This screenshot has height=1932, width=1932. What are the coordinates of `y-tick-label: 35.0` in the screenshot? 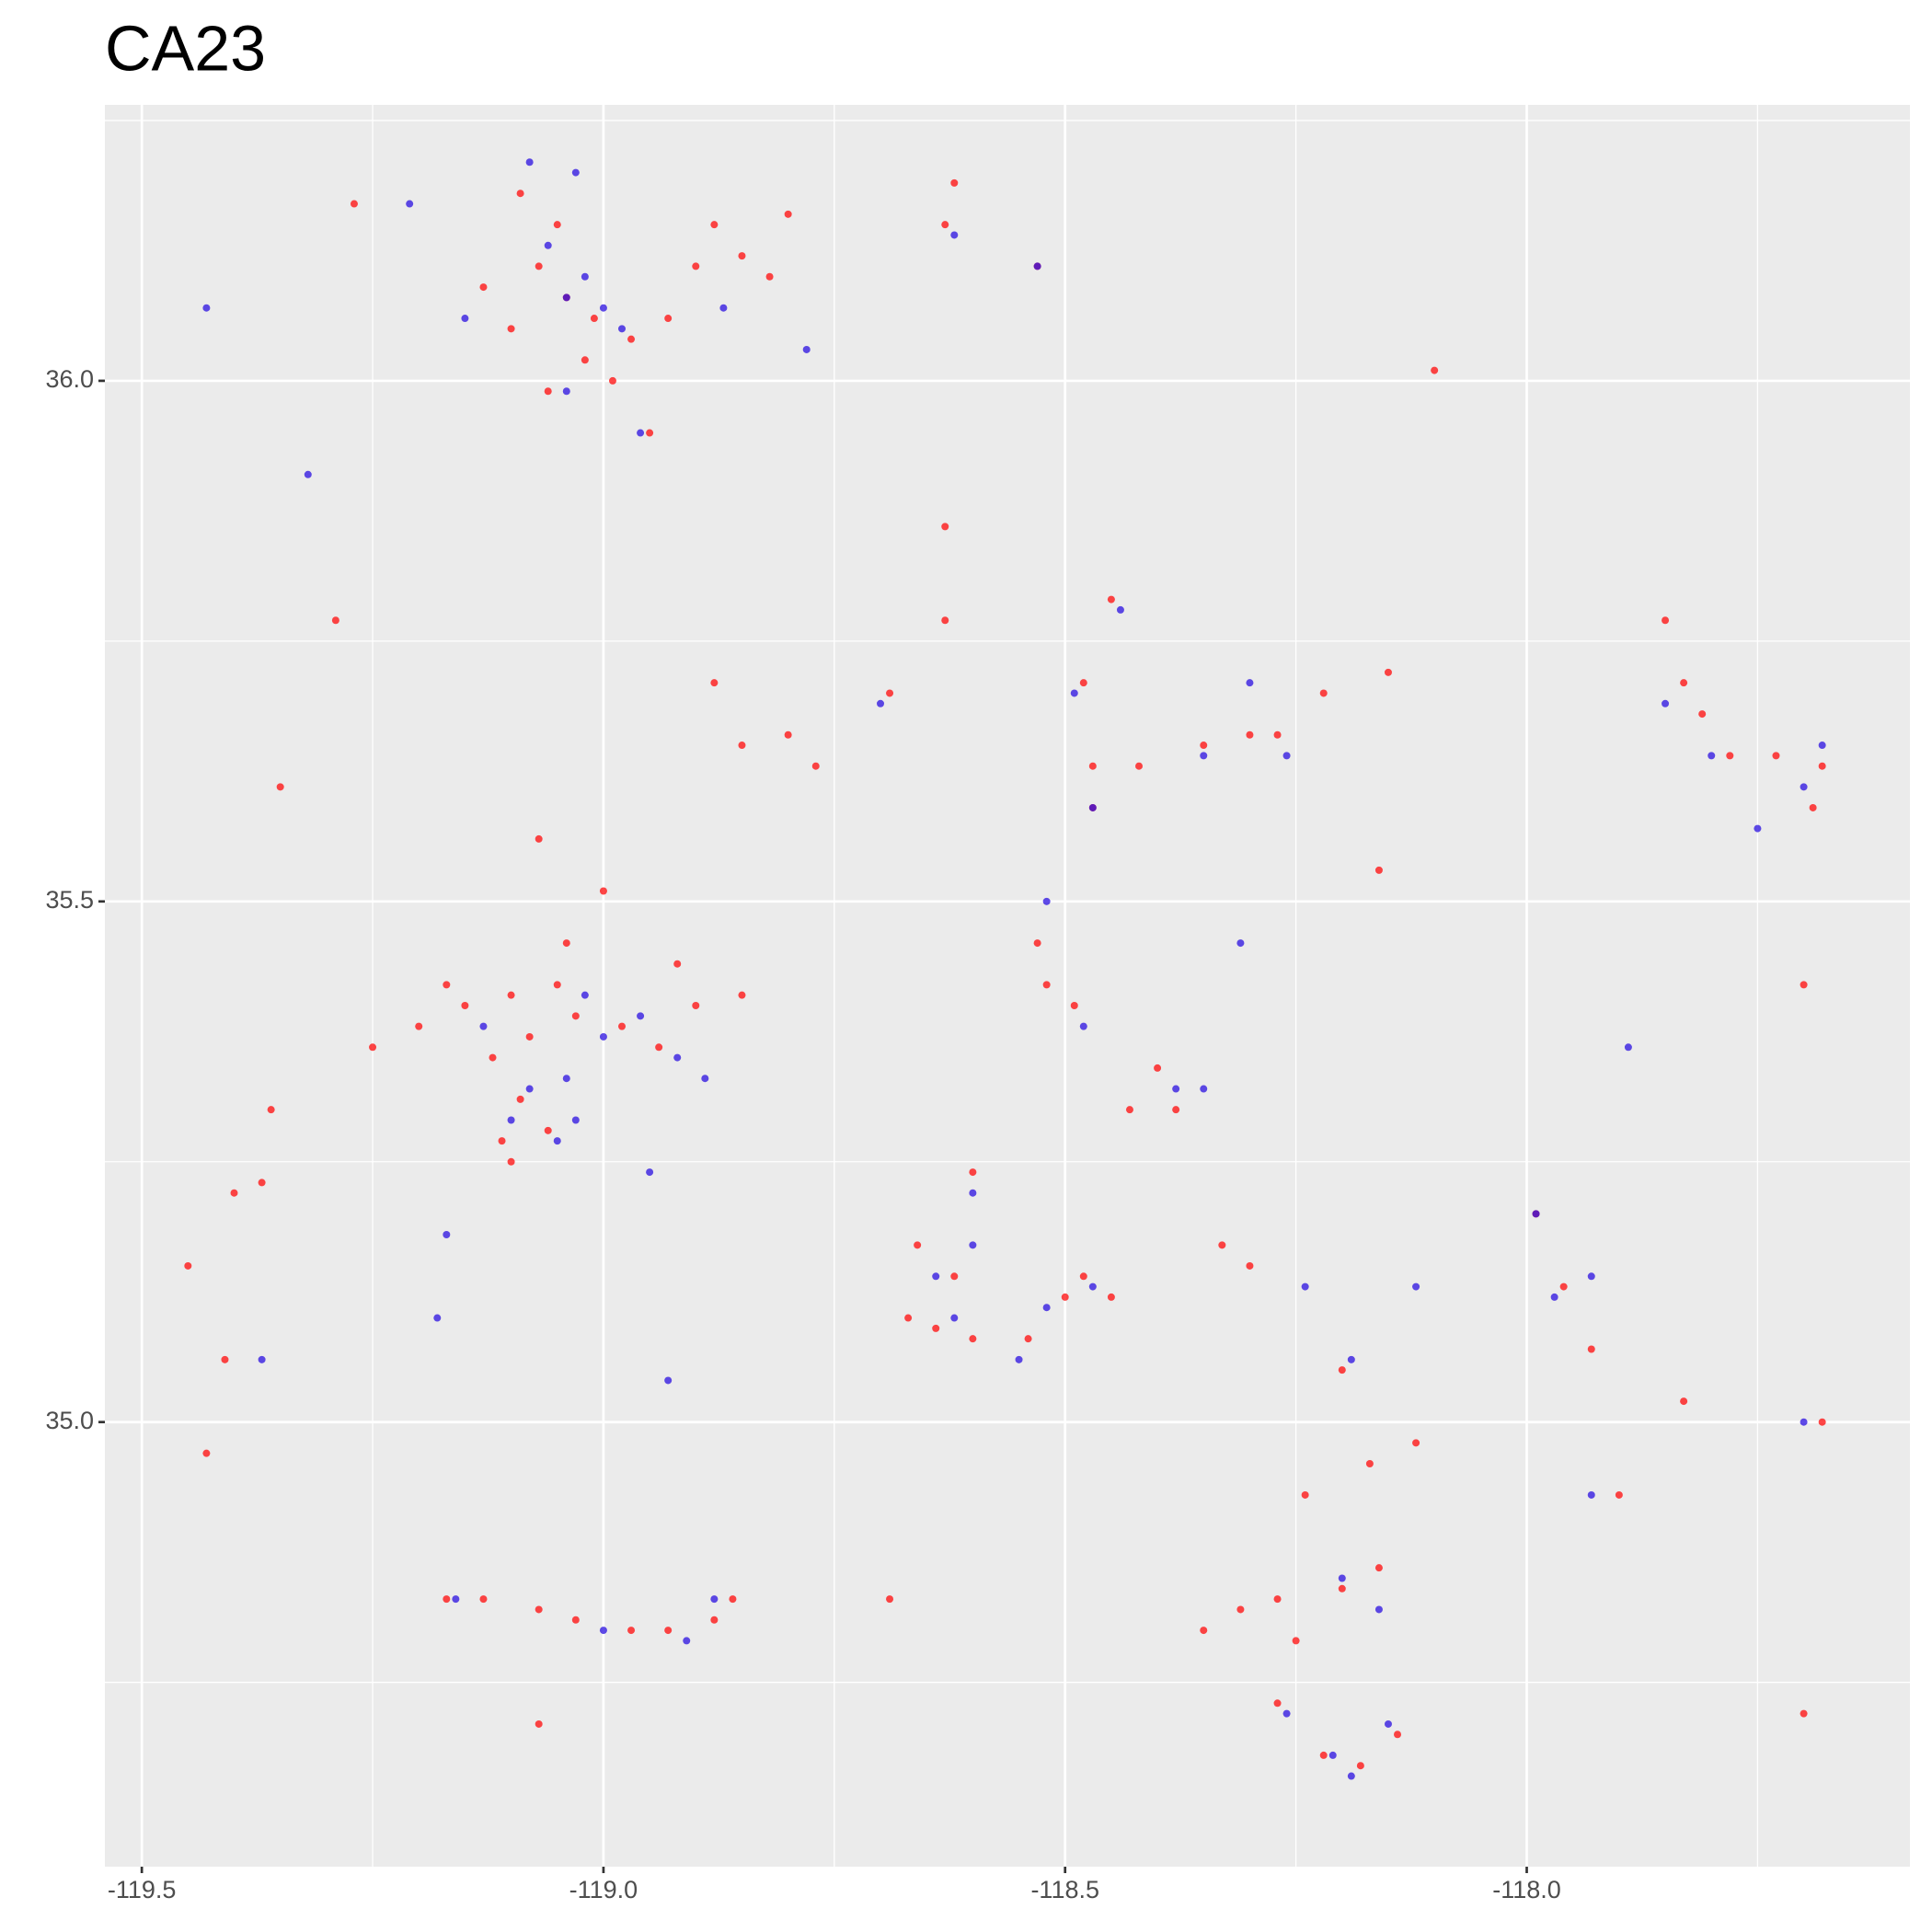 It's located at (69, 1420).